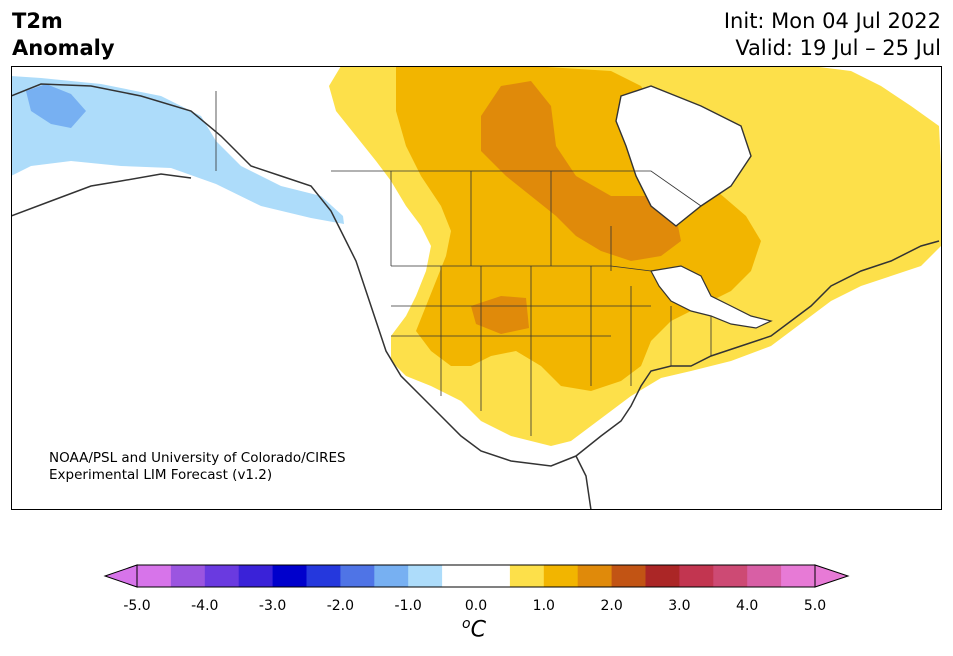  What do you see at coordinates (711, 297) in the screenshot?
I see `great-lakes` at bounding box center [711, 297].